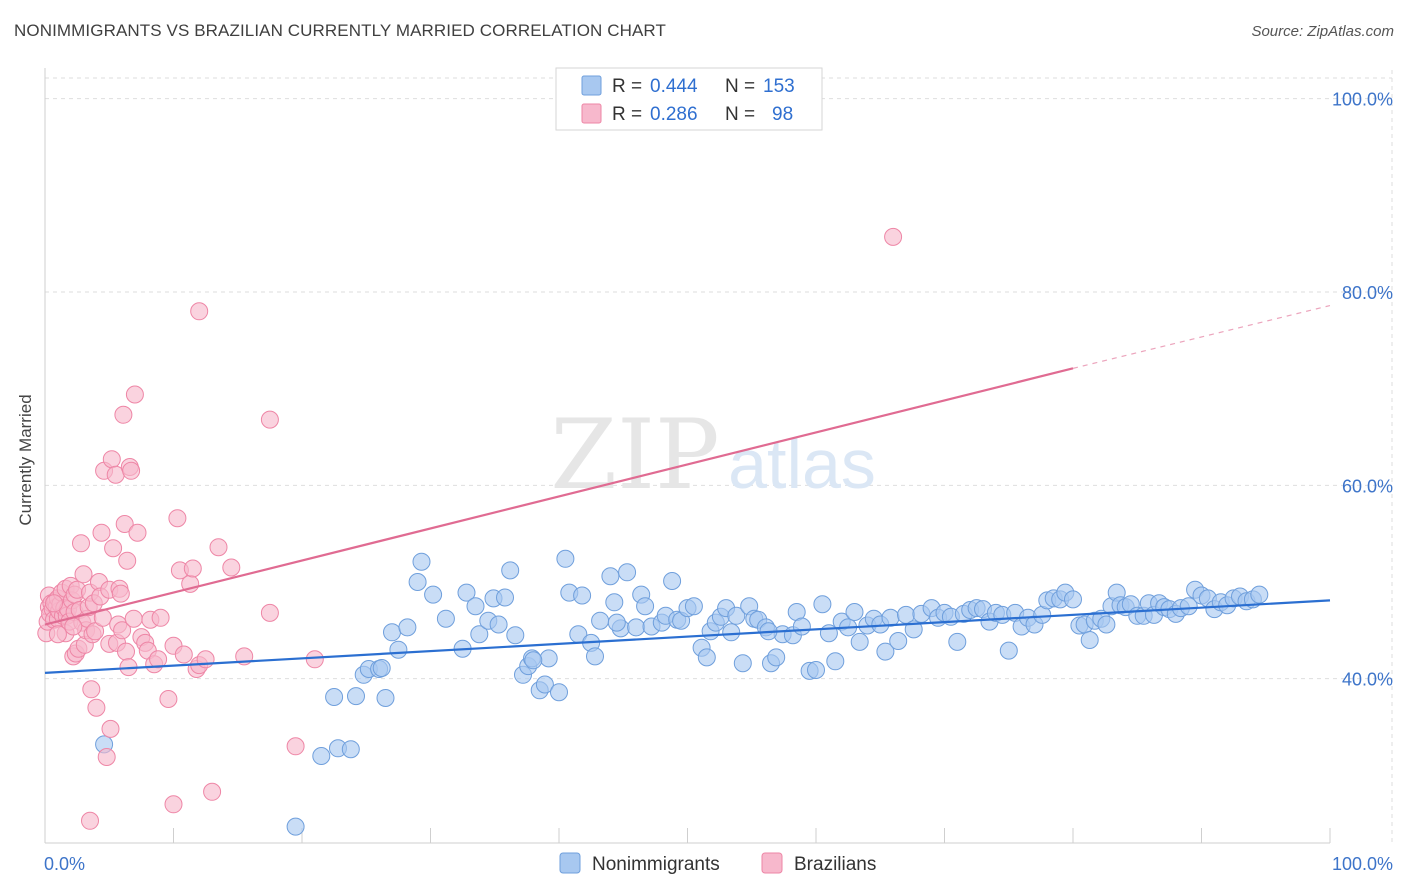 This screenshot has height=892, width=1406. What do you see at coordinates (689, 99) in the screenshot?
I see `stats-legend: R = 0.444 N = 153 R = 0.286 N = 98` at bounding box center [689, 99].